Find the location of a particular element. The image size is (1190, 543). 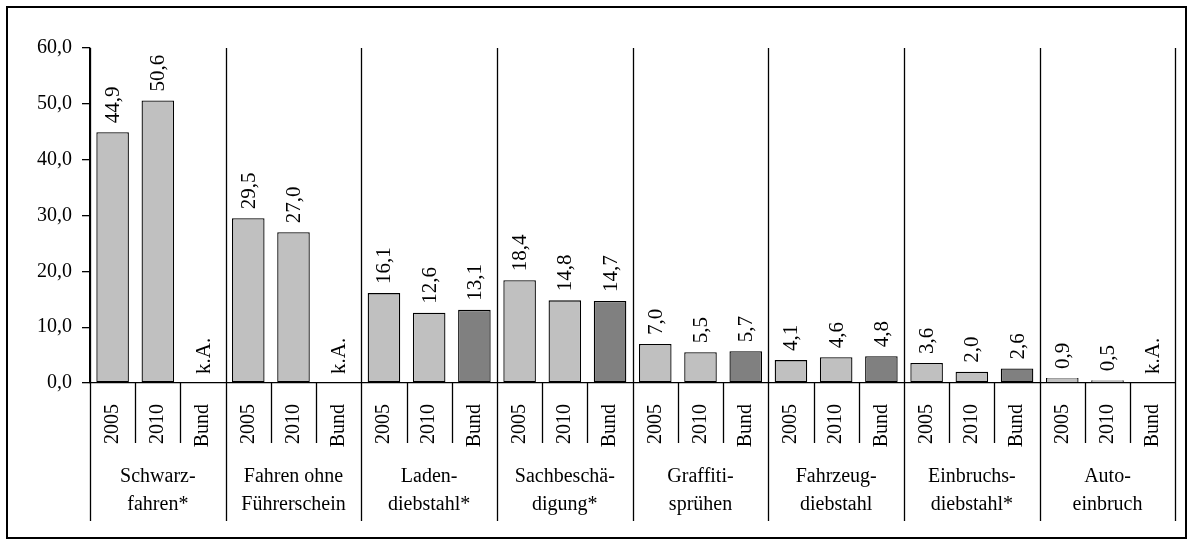

text: Graffiti- sprühen is located at coordinates (700, 490).